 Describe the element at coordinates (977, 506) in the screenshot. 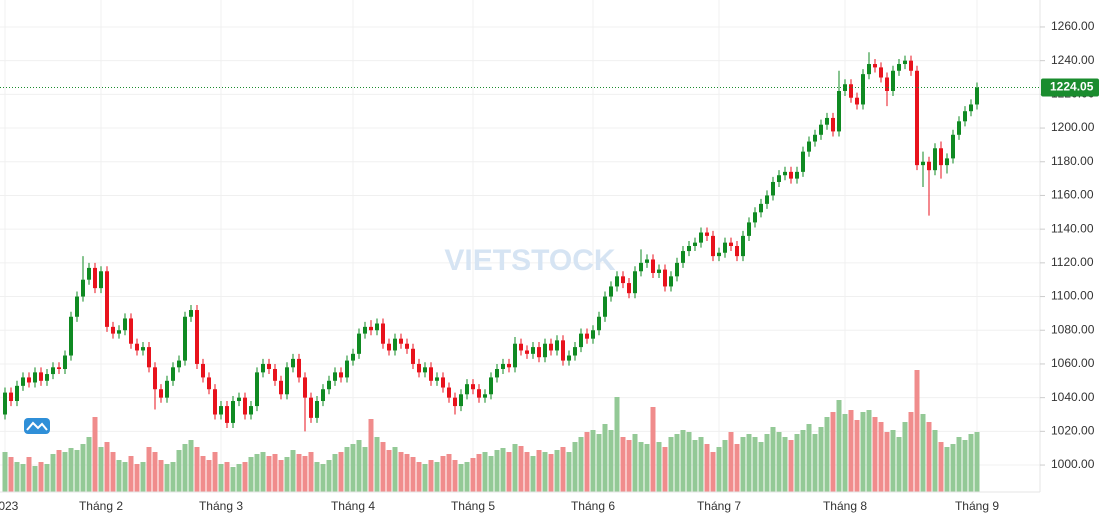

I see `x-tick-label: Tháng 9` at that location.